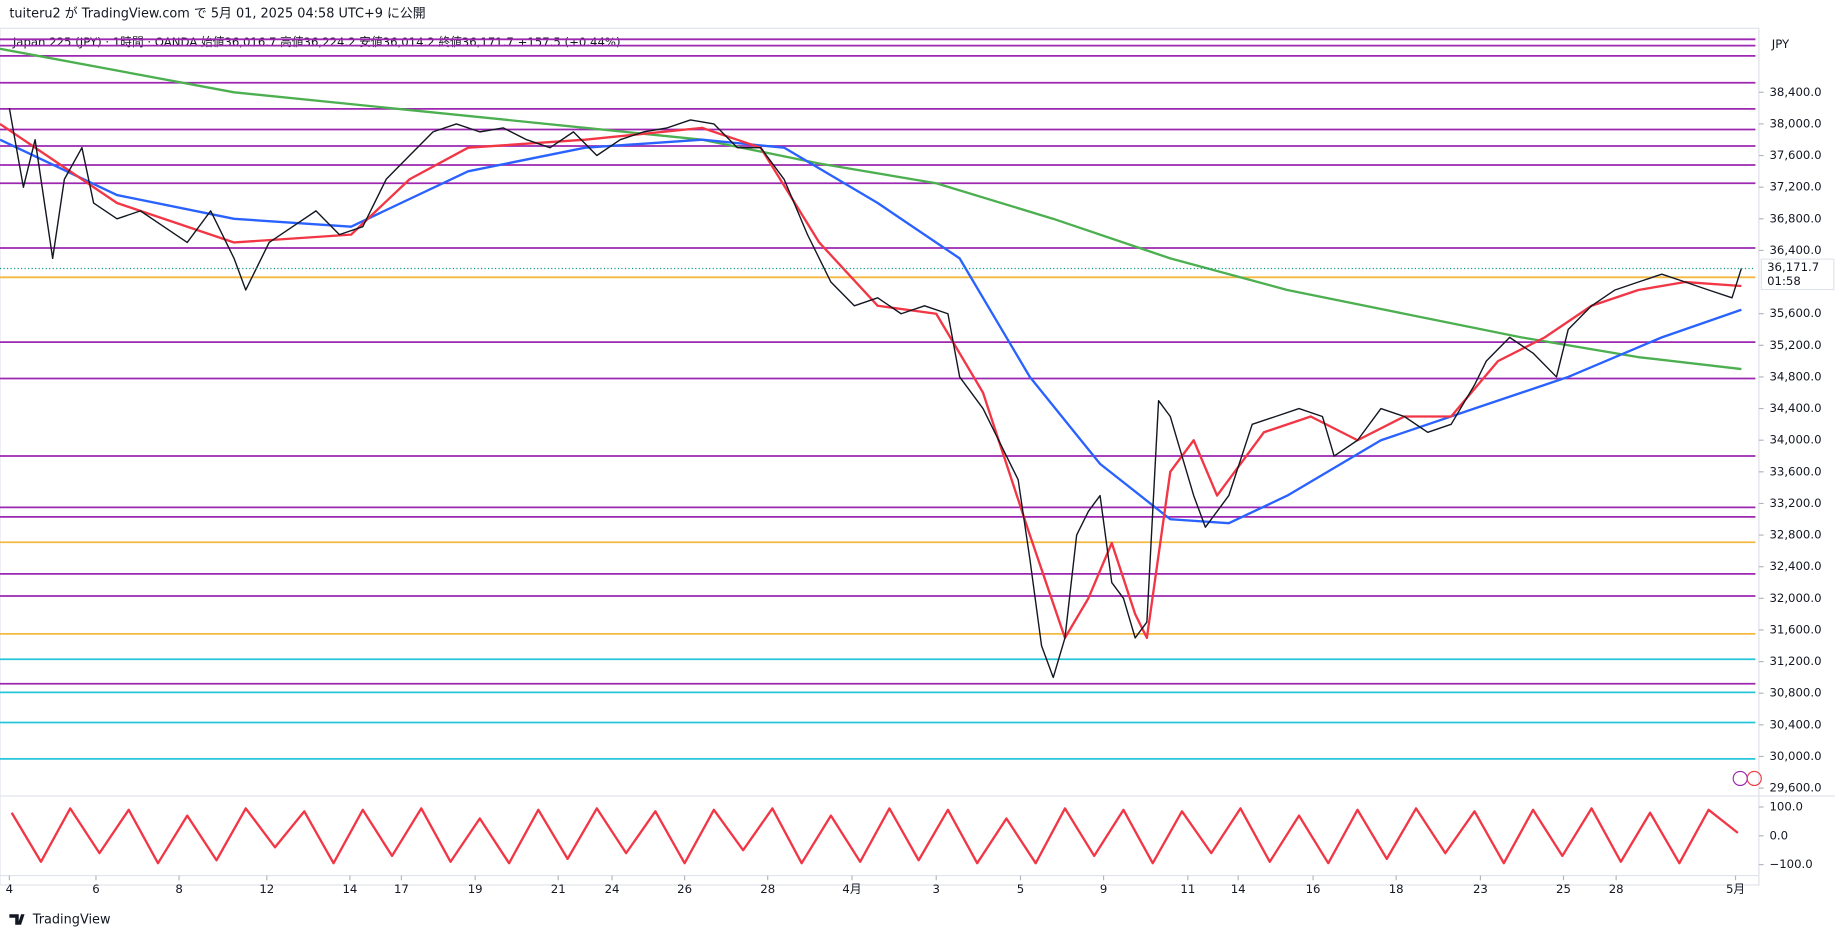 Image resolution: width=1835 pixels, height=943 pixels. I want to click on y-tick-label: 30,000.0, so click(1795, 756).